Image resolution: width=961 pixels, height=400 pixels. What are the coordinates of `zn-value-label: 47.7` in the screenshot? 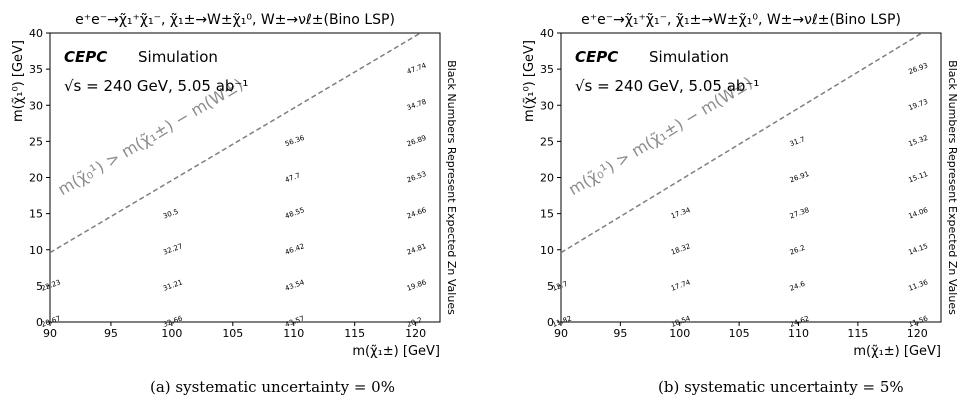 It's located at (292, 177).